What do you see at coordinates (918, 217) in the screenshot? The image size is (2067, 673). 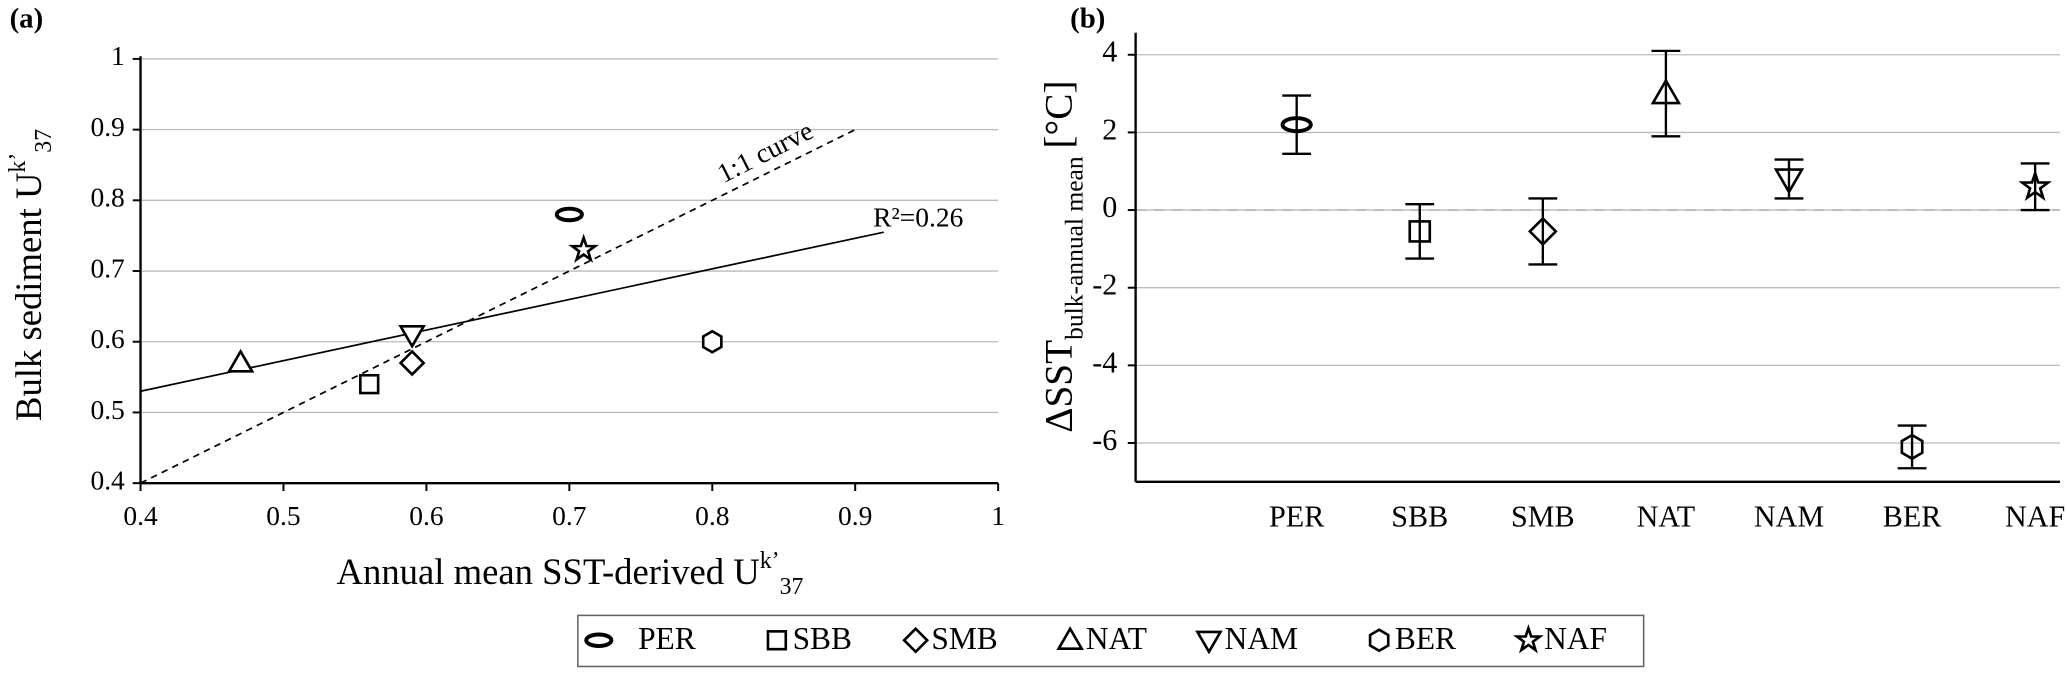 I see `annotation: R²=0.26` at bounding box center [918, 217].